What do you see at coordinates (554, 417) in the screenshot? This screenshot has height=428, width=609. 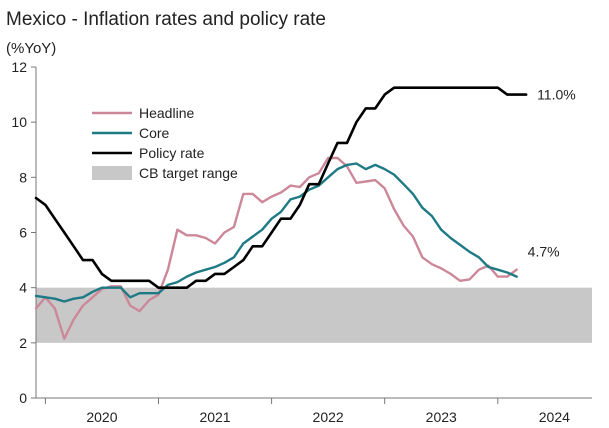 I see `x-tick-label: 2024` at bounding box center [554, 417].